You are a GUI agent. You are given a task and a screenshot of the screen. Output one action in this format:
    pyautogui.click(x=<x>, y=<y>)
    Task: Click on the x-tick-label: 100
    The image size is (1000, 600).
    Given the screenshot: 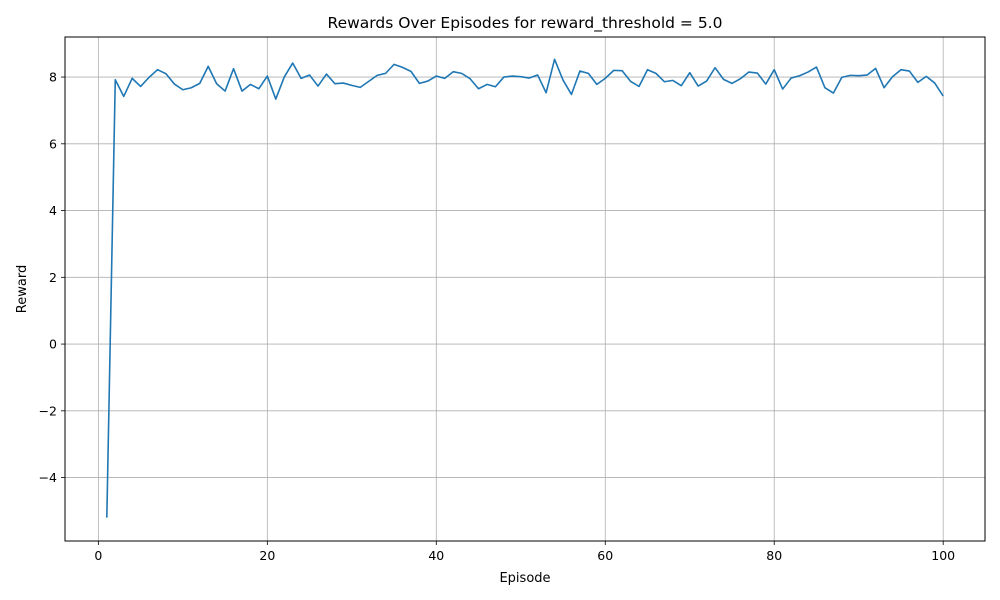 What is the action you would take?
    pyautogui.click(x=943, y=555)
    